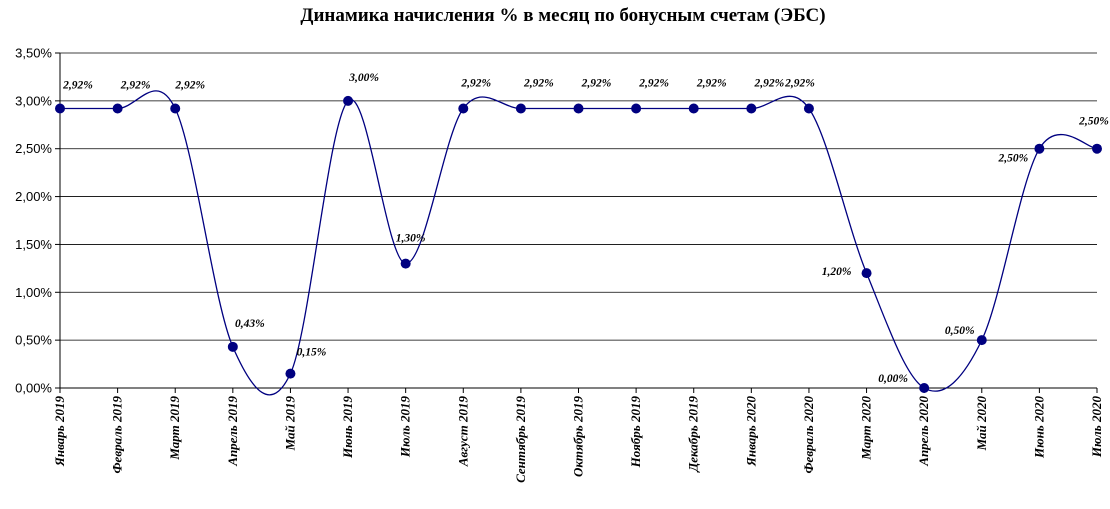 The width and height of the screenshot is (1110, 509). I want to click on x-tick-label: Февраль 2019, so click(117, 435).